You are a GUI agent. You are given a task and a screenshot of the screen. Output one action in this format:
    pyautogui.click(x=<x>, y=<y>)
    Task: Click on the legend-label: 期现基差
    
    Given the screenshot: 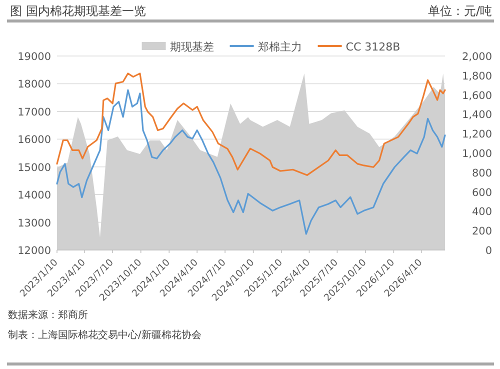 What is the action you would take?
    pyautogui.click(x=192, y=47)
    